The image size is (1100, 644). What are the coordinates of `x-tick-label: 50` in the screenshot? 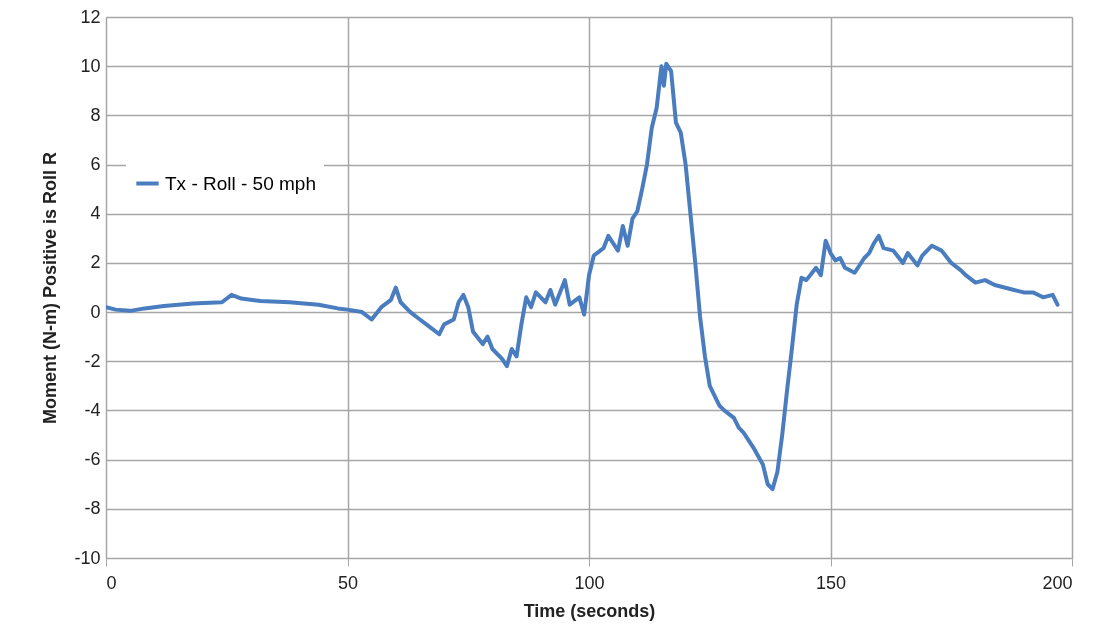 It's located at (348, 582).